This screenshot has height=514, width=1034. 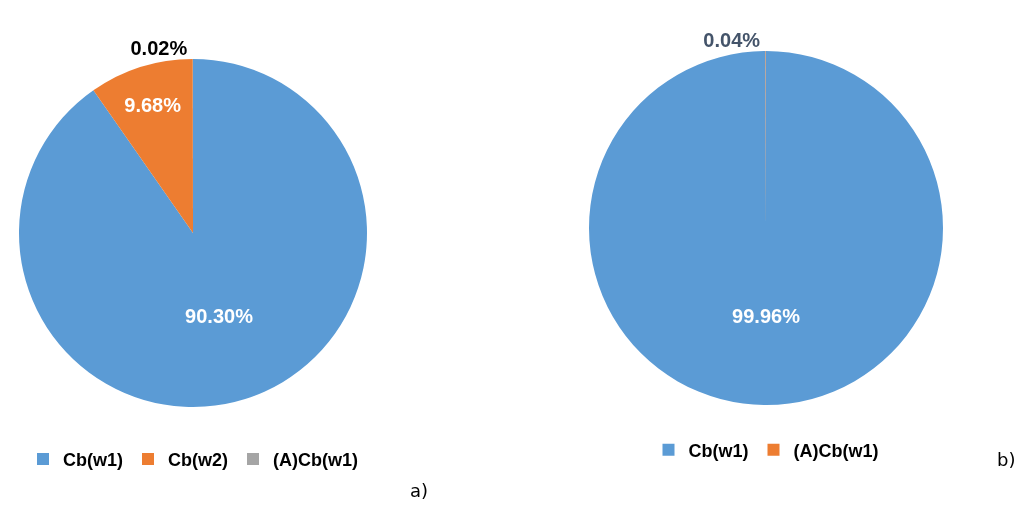 What do you see at coordinates (766, 316) in the screenshot?
I see `data-label: 99.96%` at bounding box center [766, 316].